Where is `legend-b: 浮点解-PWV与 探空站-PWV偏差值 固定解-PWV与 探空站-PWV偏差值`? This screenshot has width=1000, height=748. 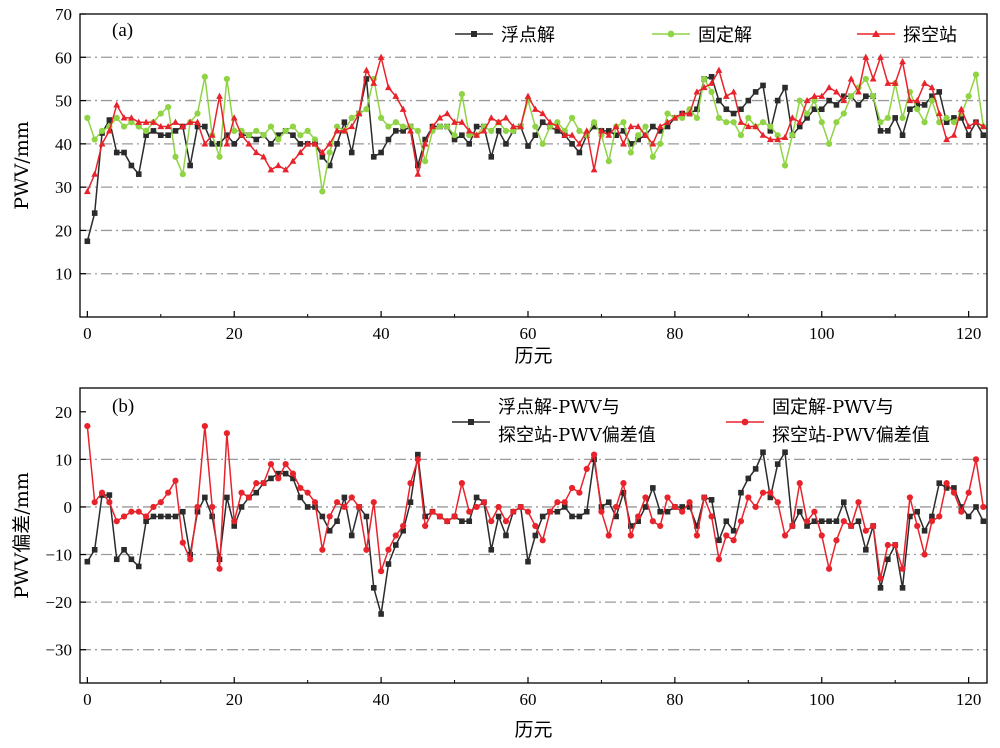
legend-b: 浮点解-PWV与 探空站-PWV偏差值 固定解-PWV与 探空站-PWV偏差值 is located at coordinates (691, 421).